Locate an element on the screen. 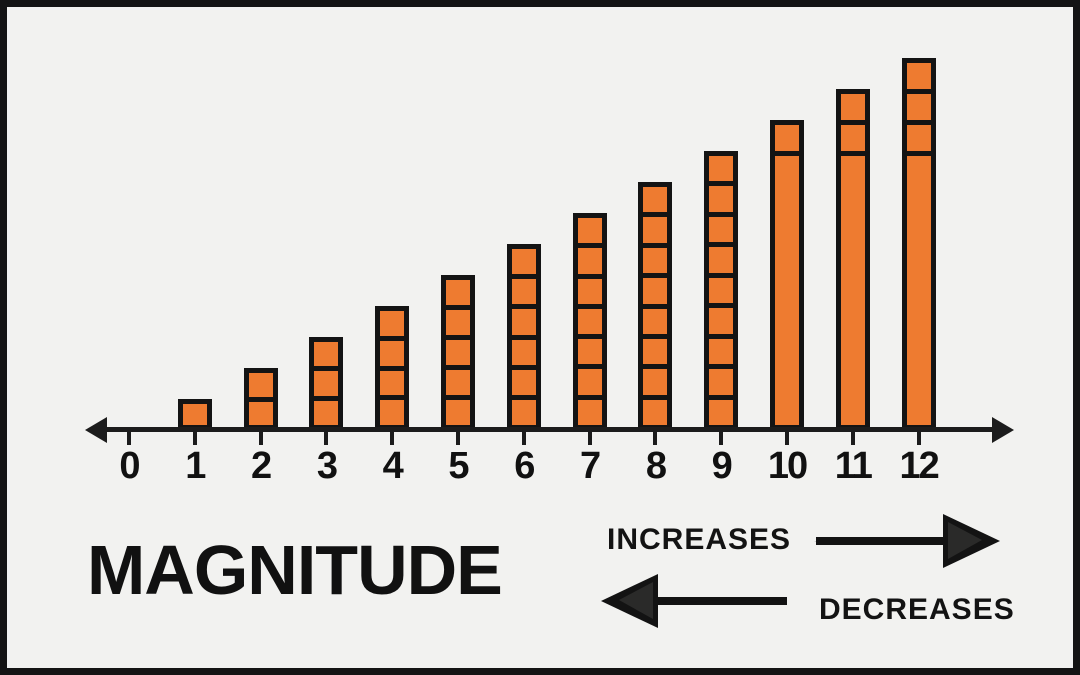 The width and height of the screenshot is (1080, 675). x-axis-tick-label: 3 is located at coordinates (327, 466).